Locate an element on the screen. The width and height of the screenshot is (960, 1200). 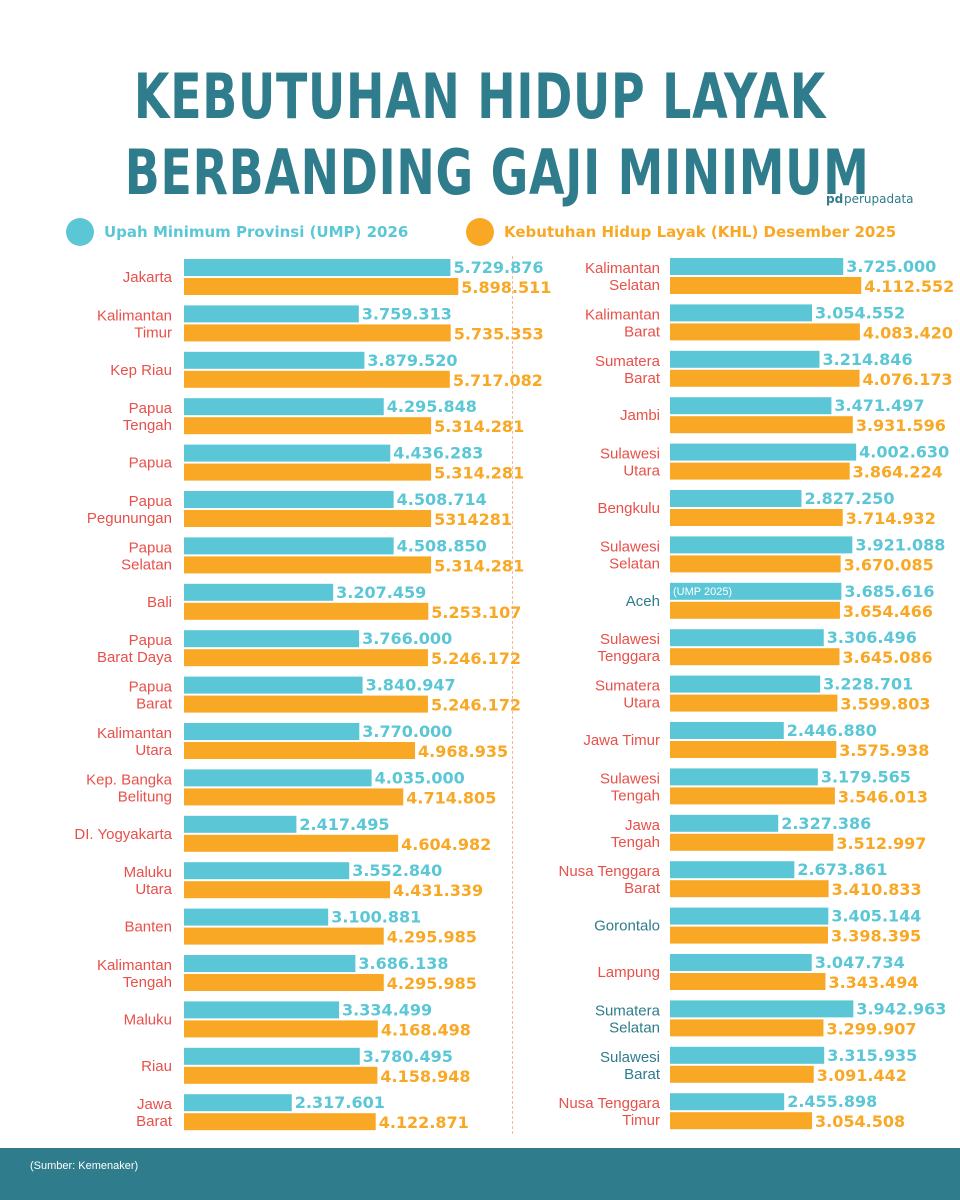
category-label: Kalimantan Tengah is located at coordinates (134, 974).